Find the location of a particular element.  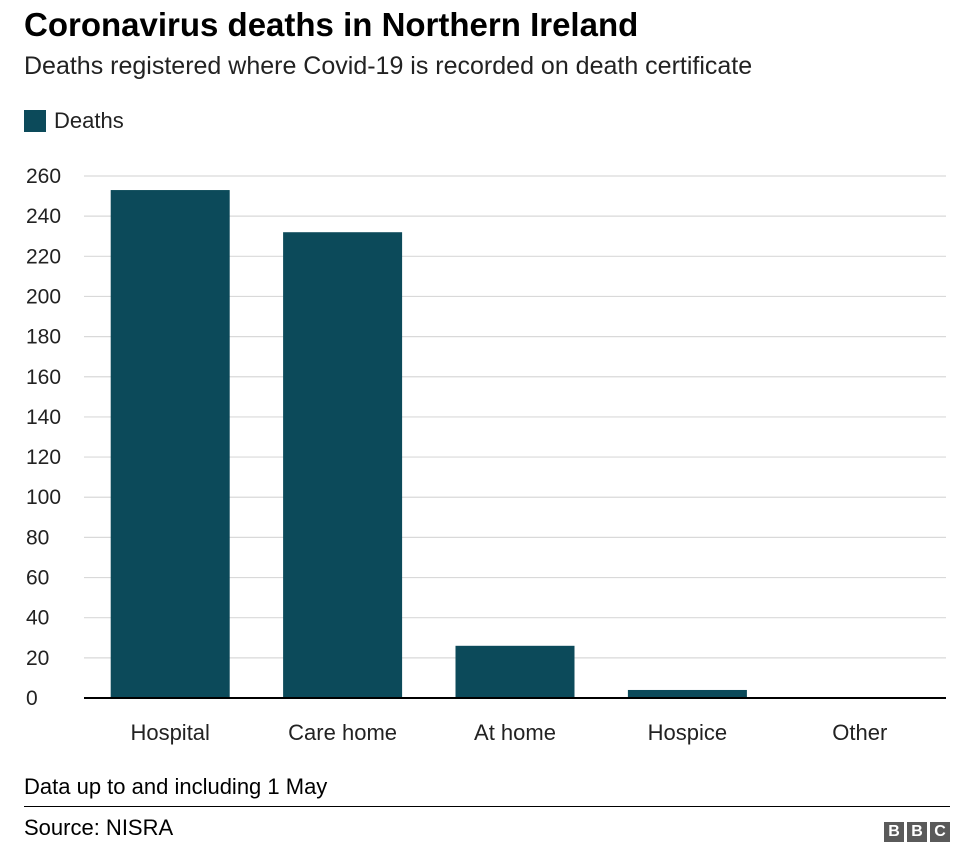

x-tick-label: At home is located at coordinates (515, 732).